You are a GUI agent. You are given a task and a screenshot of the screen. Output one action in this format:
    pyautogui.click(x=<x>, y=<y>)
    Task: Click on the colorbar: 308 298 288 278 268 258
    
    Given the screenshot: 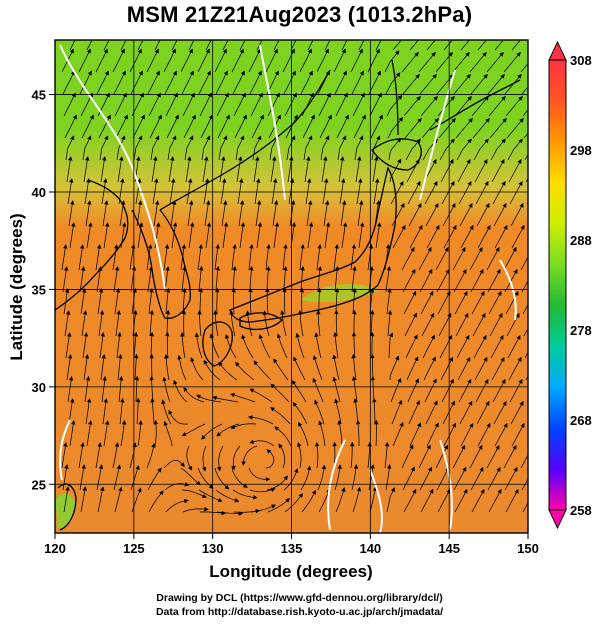 What is the action you would take?
    pyautogui.click(x=570, y=285)
    